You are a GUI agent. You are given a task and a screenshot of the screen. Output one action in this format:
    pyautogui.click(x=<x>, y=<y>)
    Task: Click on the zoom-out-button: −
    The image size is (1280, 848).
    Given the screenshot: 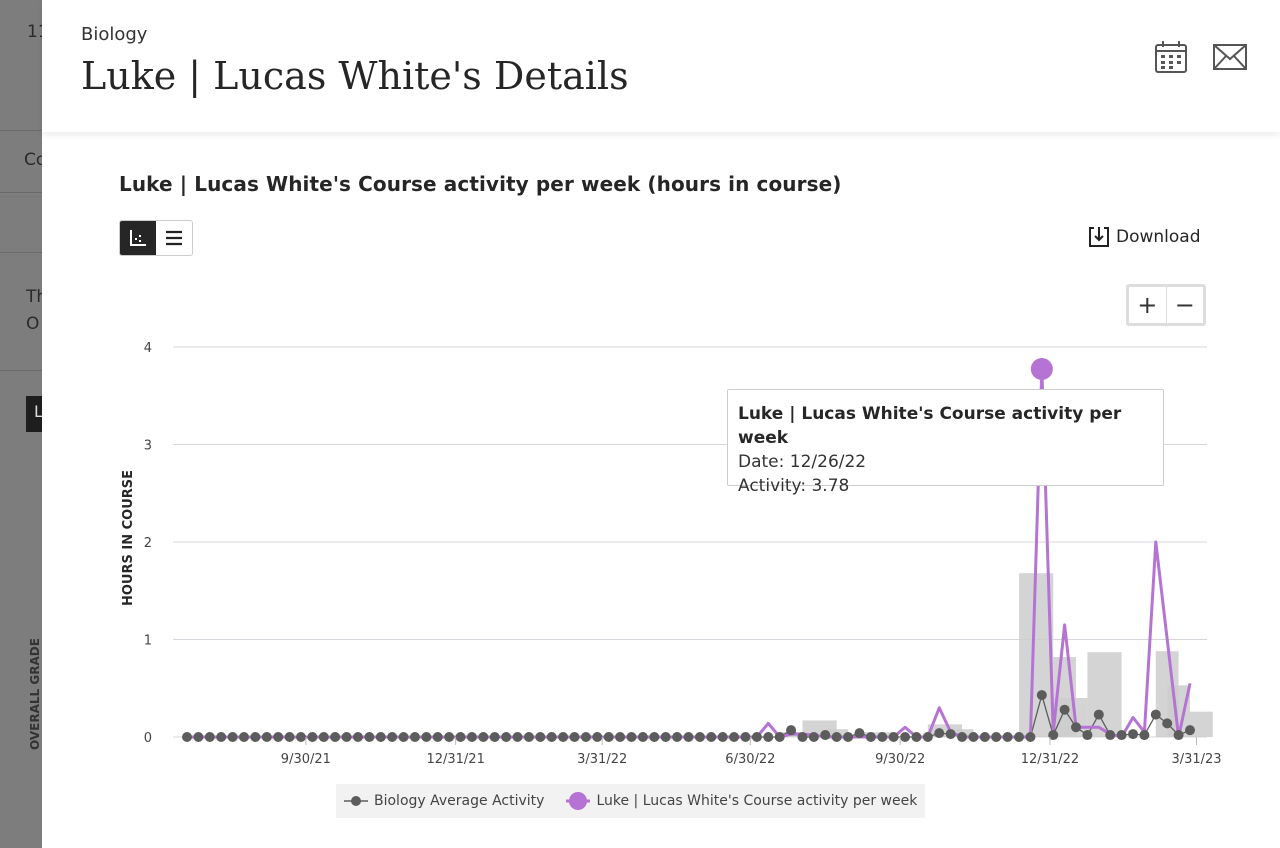 What is the action you would take?
    pyautogui.click(x=1184, y=305)
    